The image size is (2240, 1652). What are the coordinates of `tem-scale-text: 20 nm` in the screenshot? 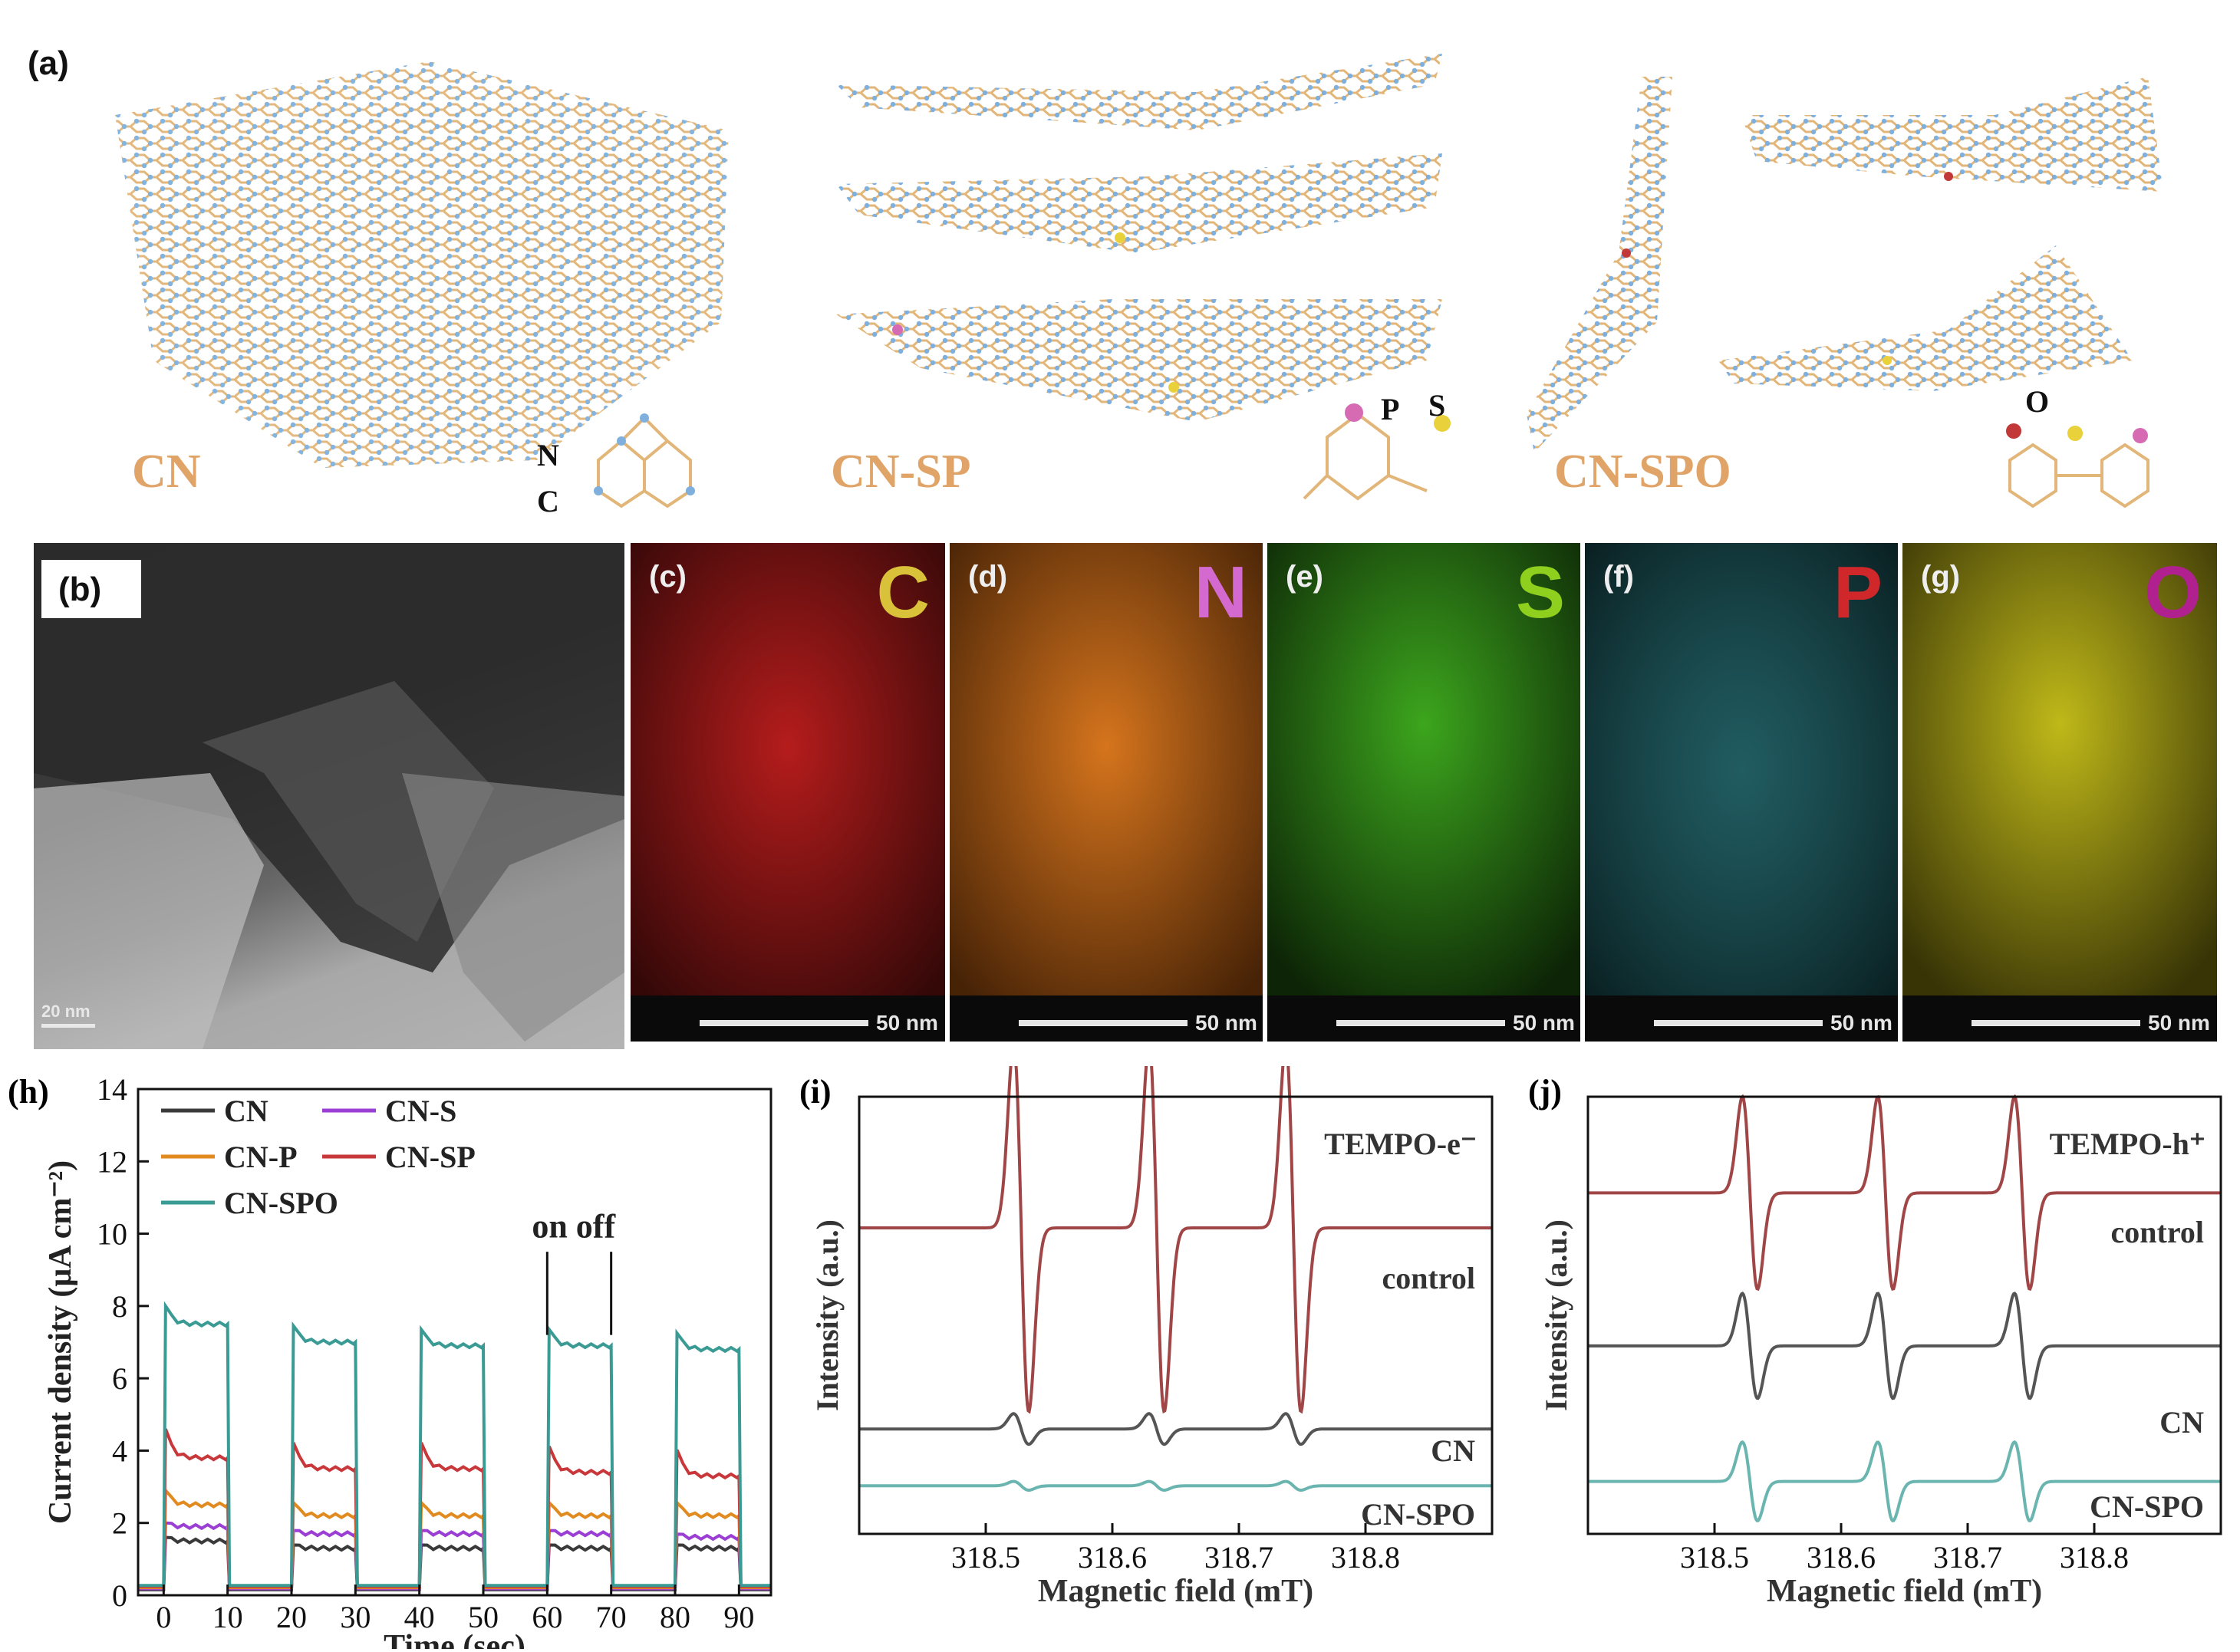 It's located at (66, 1011).